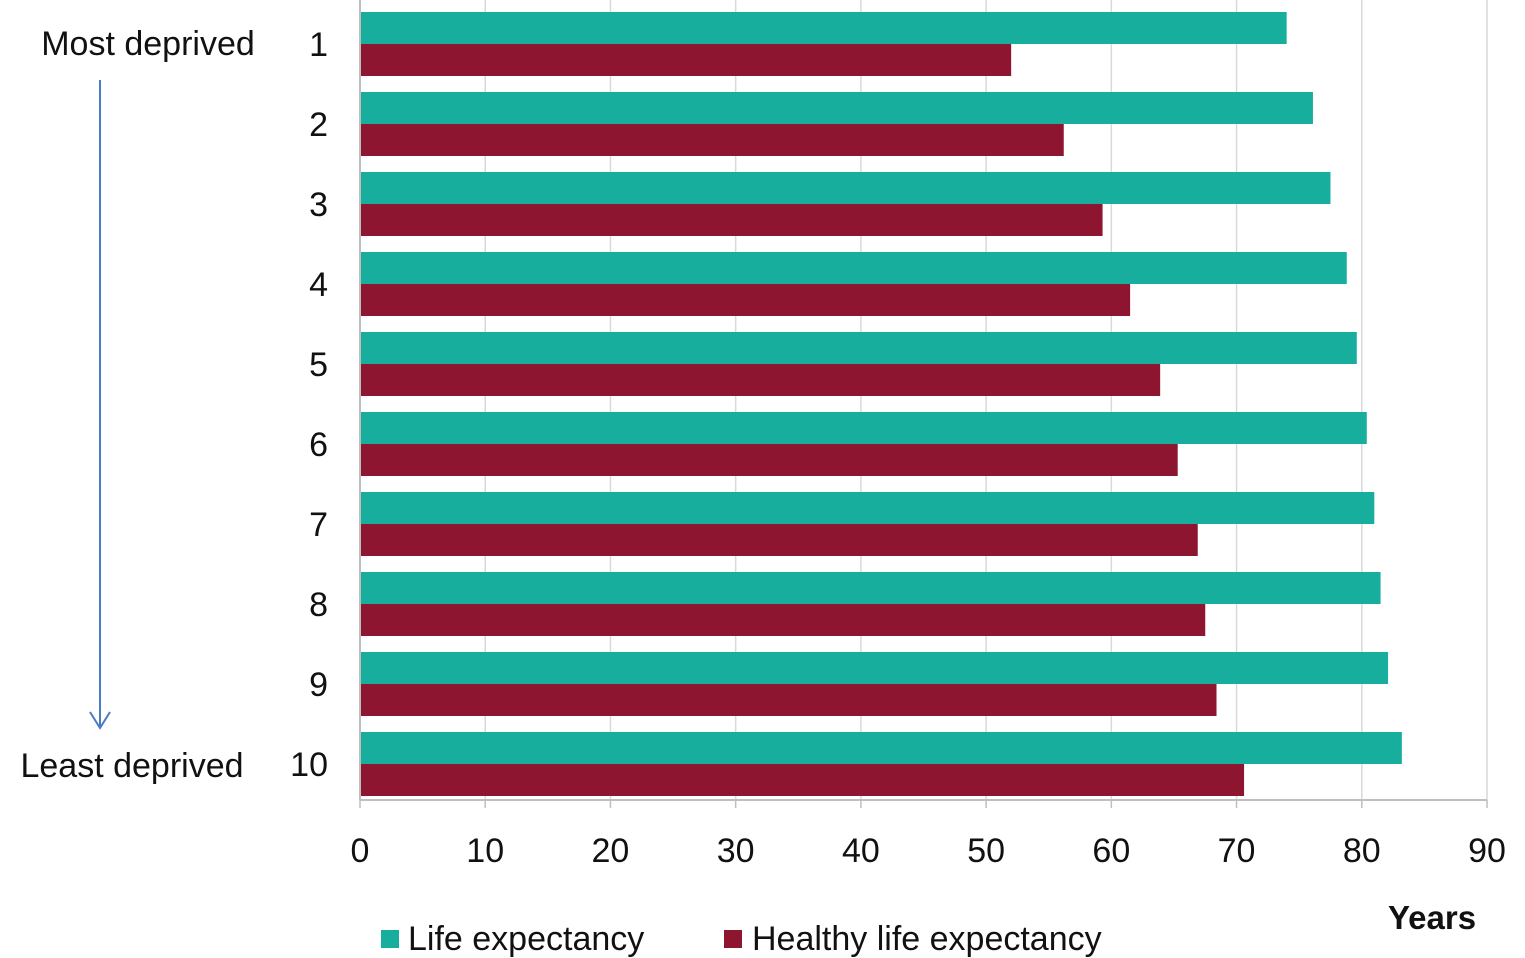  What do you see at coordinates (733, 939) in the screenshot?
I see `legend-swatch-healthy-life-expectancy` at bounding box center [733, 939].